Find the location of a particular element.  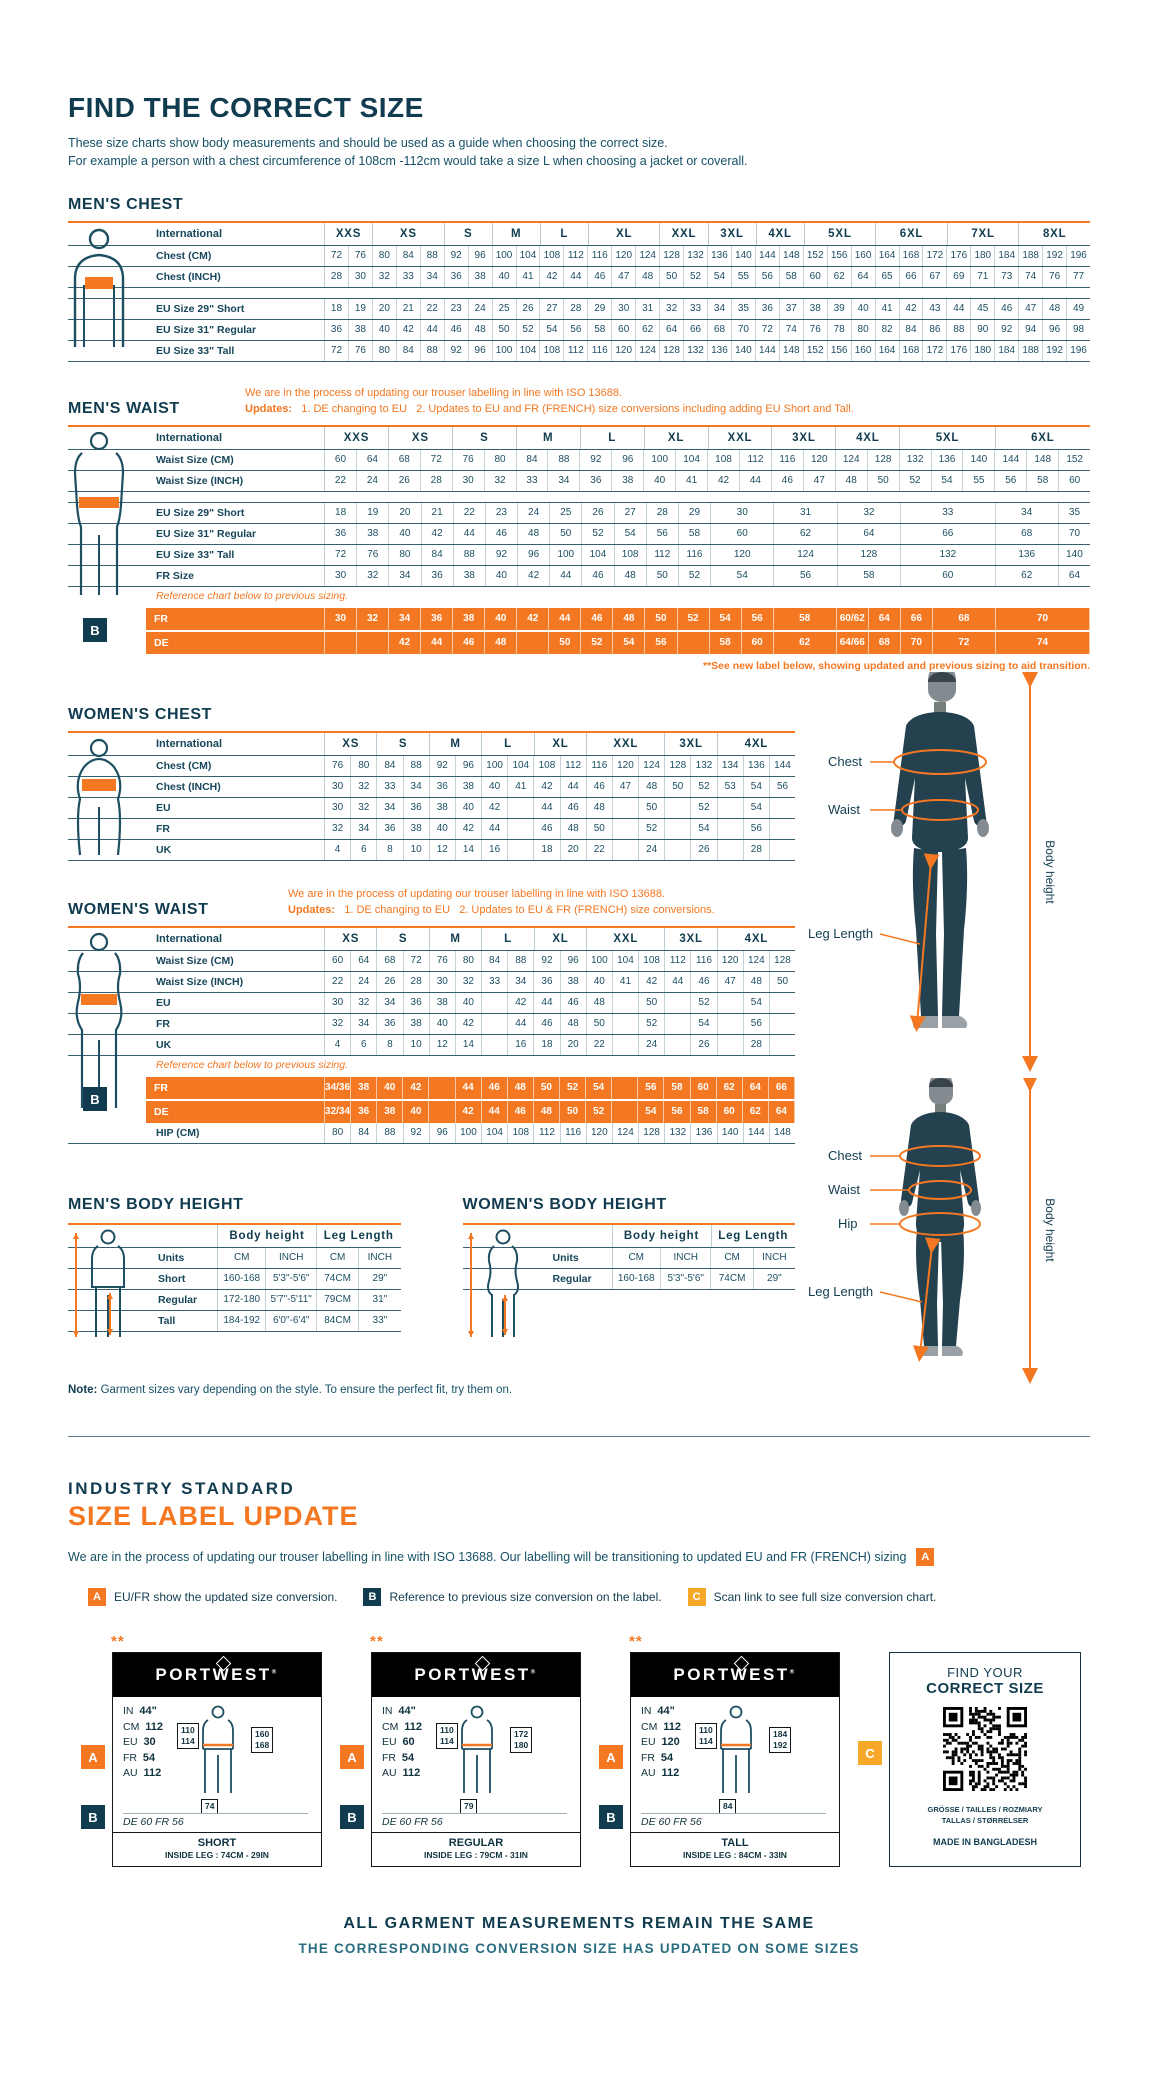

row-label: EU Size 33" Tall is located at coordinates (196, 351).